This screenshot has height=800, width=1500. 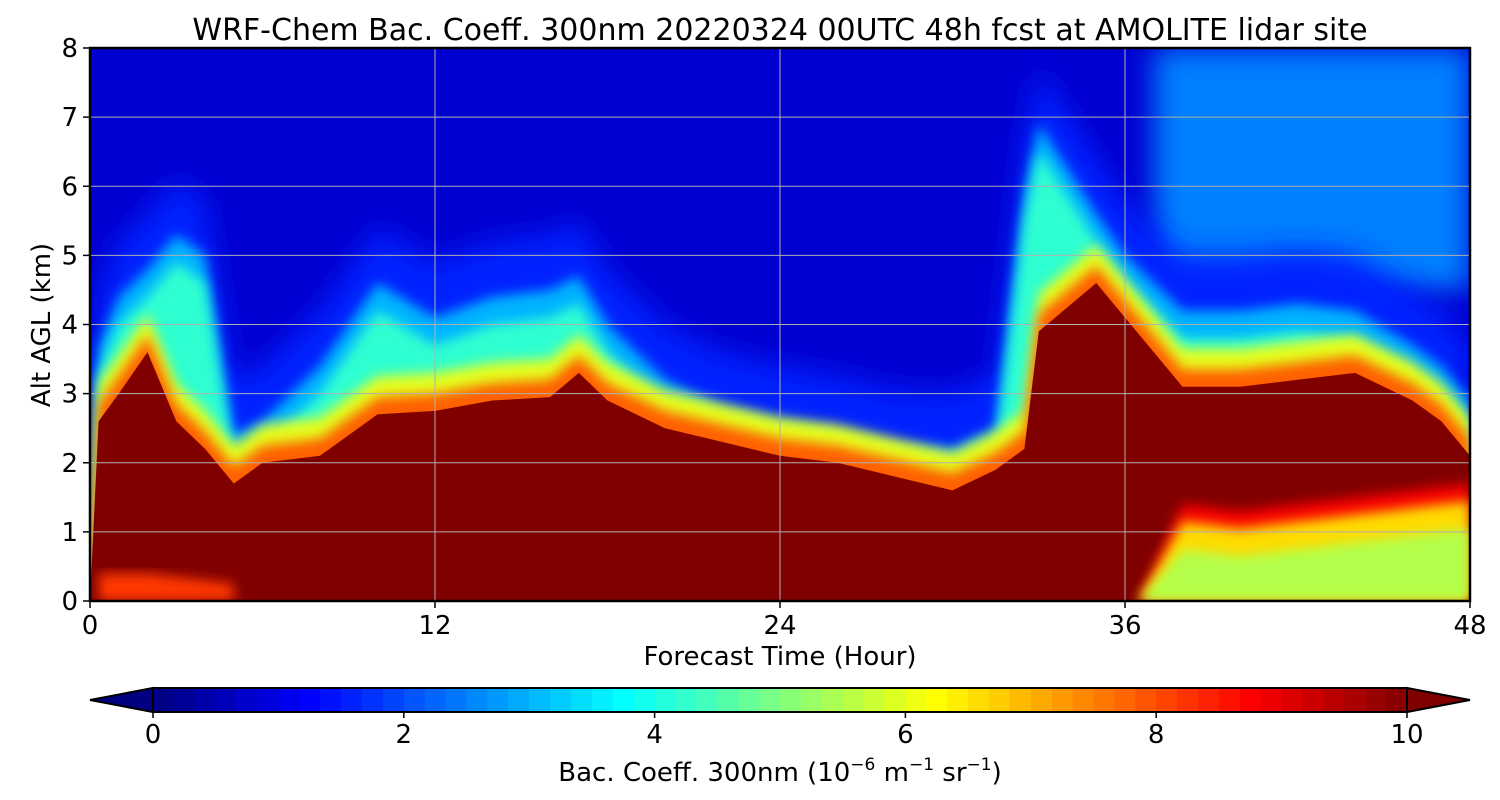 I want to click on near-surface-layer, so click(x=166, y=587).